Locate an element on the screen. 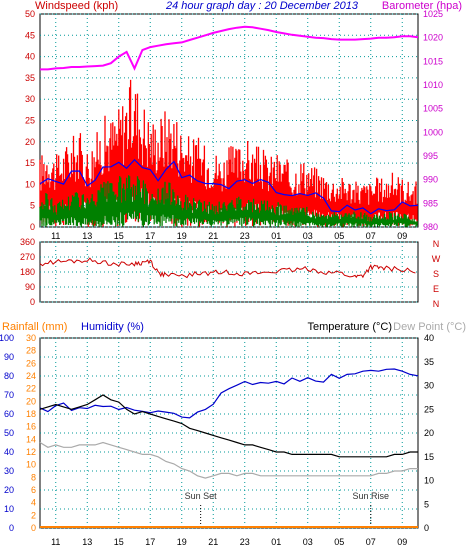  humidity-tick-label: 100 is located at coordinates (7, 338).